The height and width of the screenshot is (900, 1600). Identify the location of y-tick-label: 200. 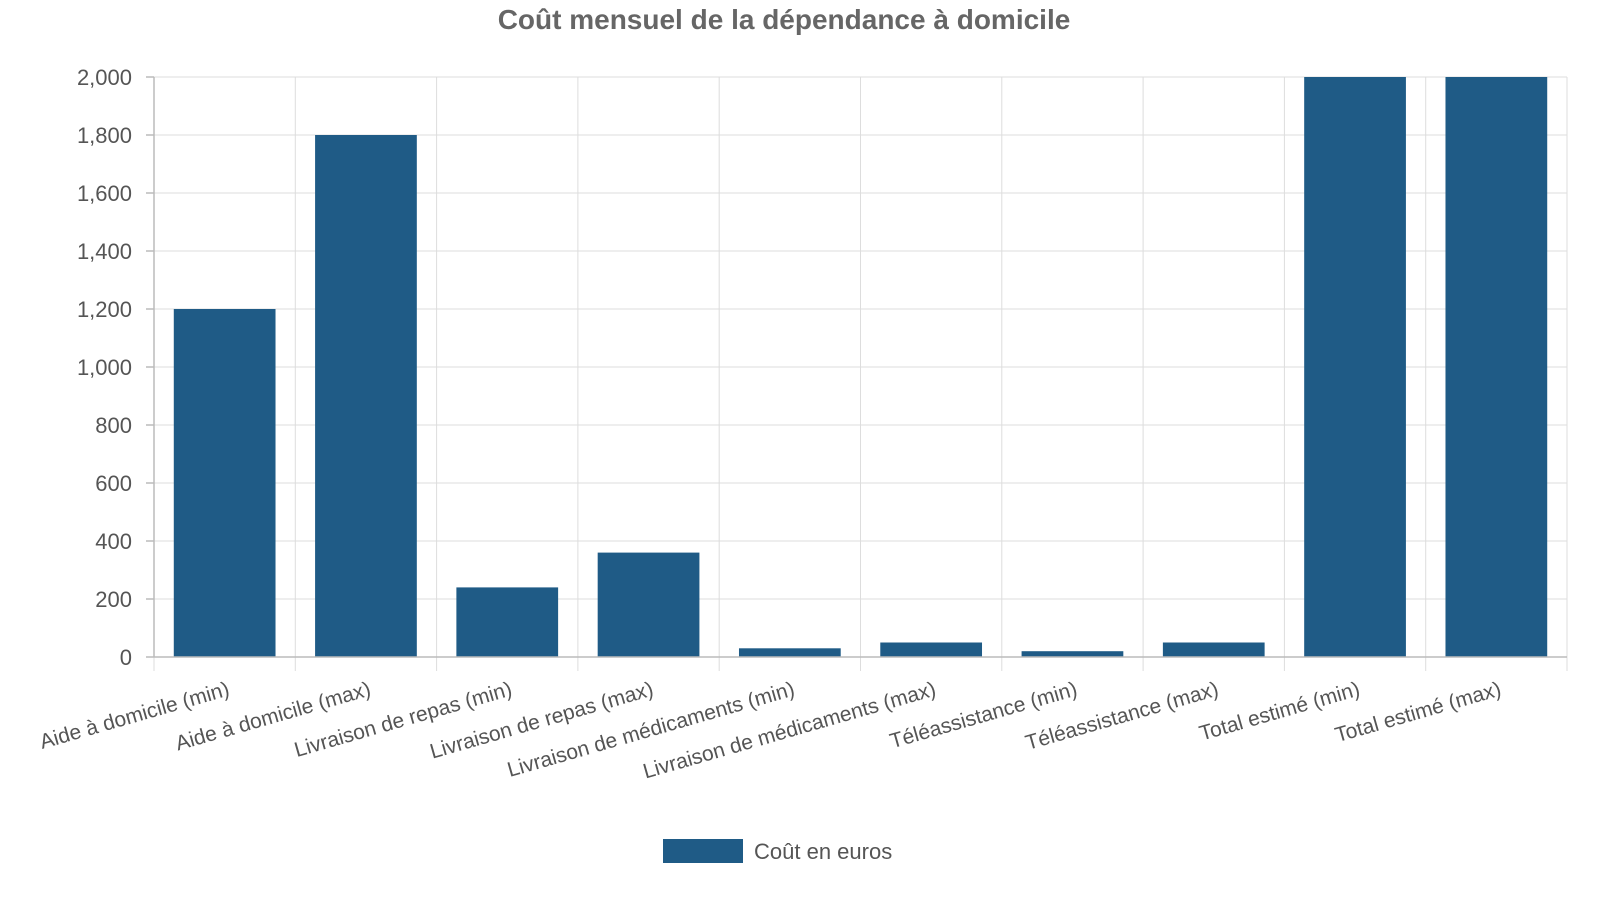
(113, 599).